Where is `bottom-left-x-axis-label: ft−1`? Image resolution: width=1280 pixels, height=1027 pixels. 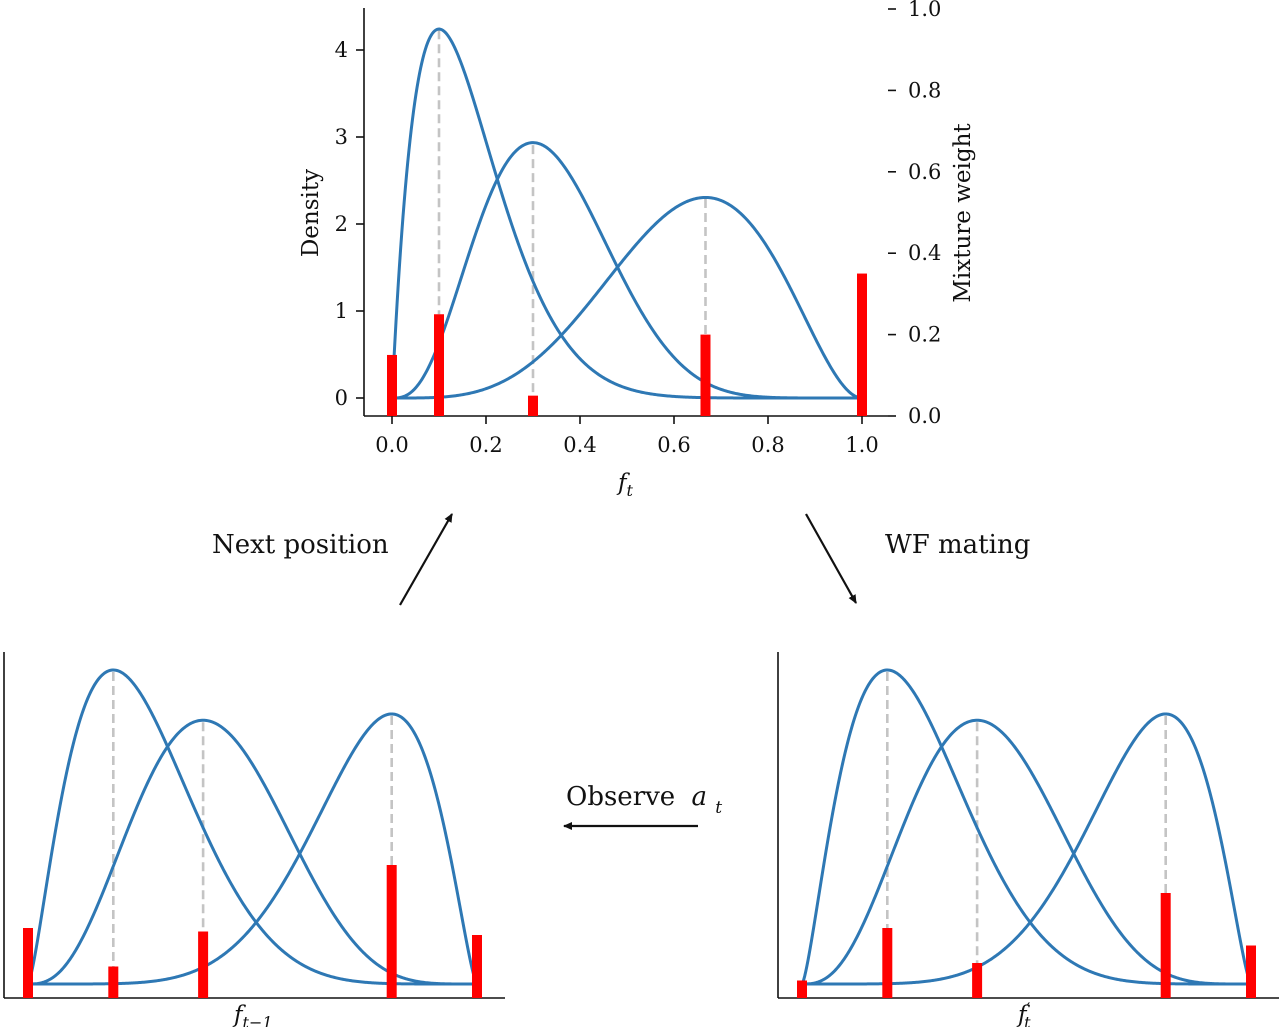 bottom-left-x-axis-label: ft−1 is located at coordinates (252, 1014).